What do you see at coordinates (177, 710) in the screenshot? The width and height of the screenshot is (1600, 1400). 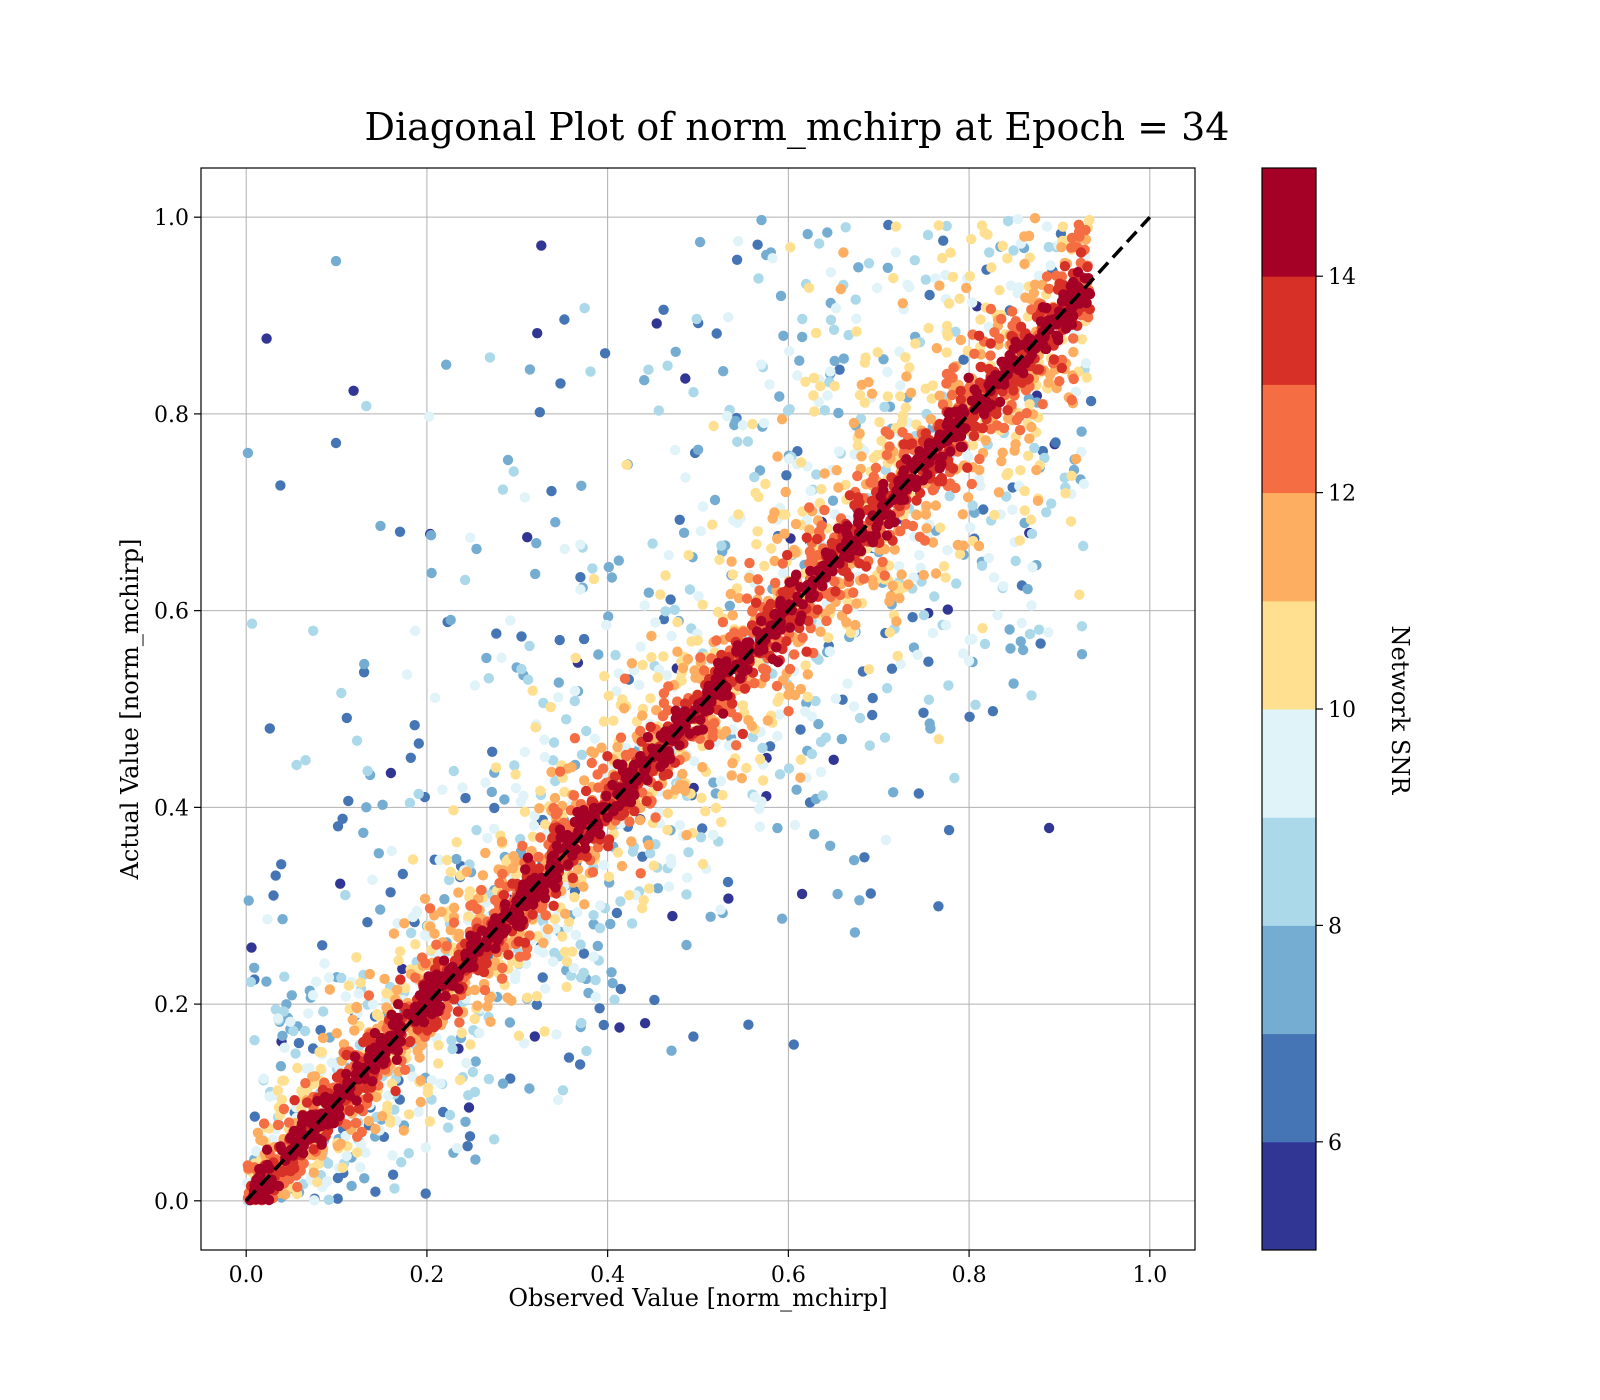 I see `y-axis-ticks: 0.00.20.40.60.81.0` at bounding box center [177, 710].